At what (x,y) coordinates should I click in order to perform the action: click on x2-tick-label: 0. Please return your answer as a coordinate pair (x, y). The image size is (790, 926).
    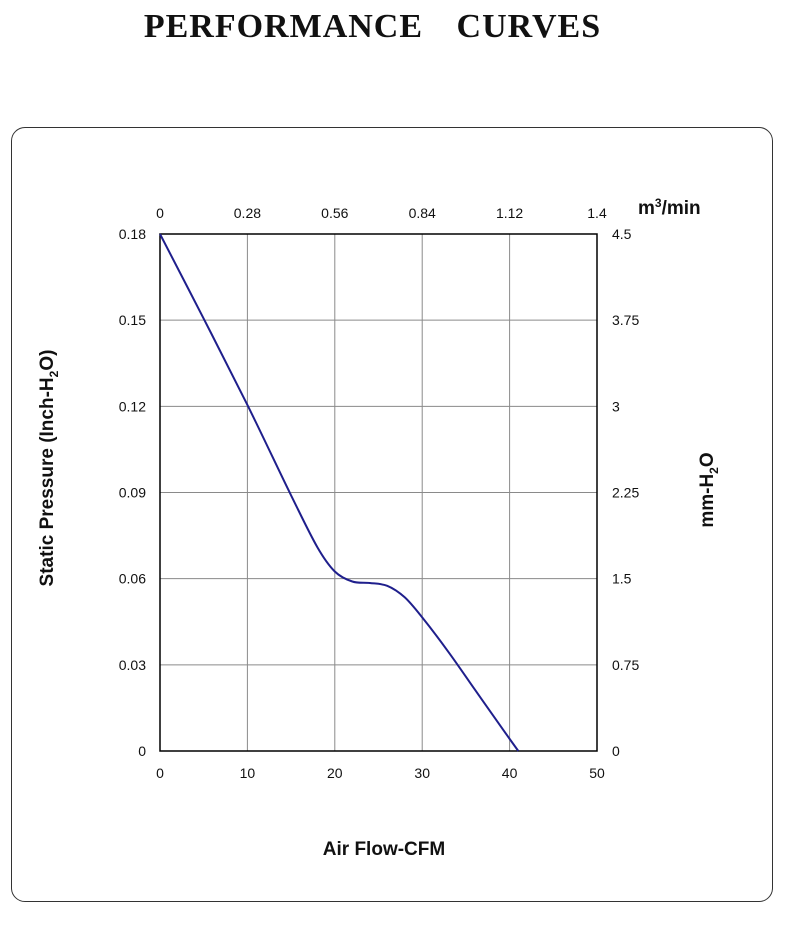
    Looking at the image, I should click on (160, 213).